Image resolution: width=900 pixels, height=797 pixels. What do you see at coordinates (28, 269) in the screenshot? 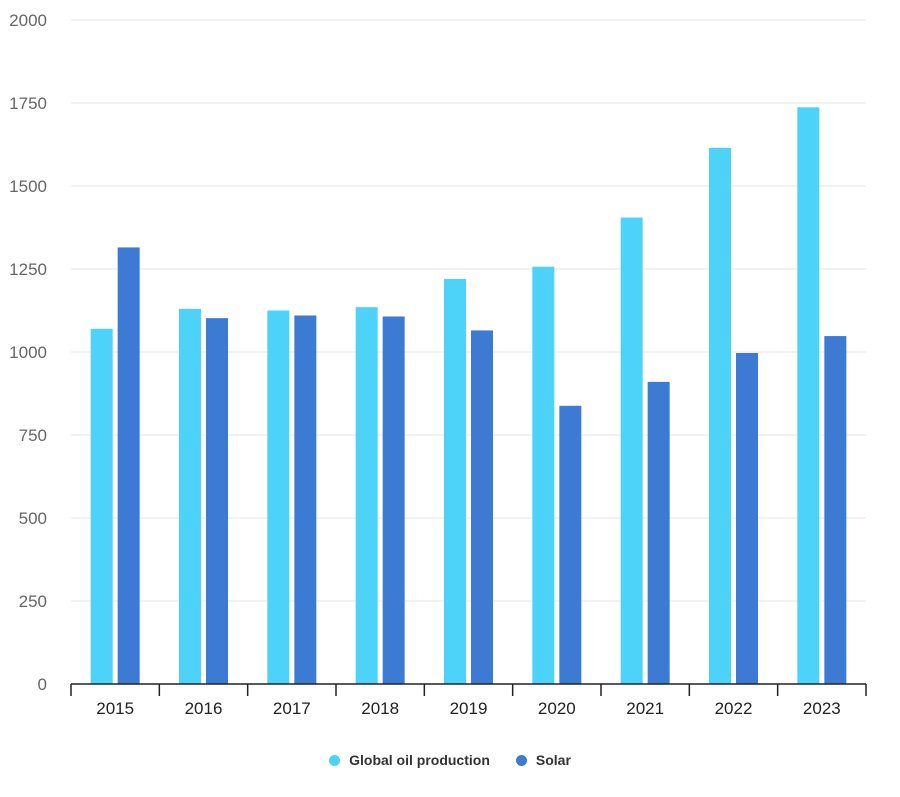
I see `y-tick-label: 1250` at bounding box center [28, 269].